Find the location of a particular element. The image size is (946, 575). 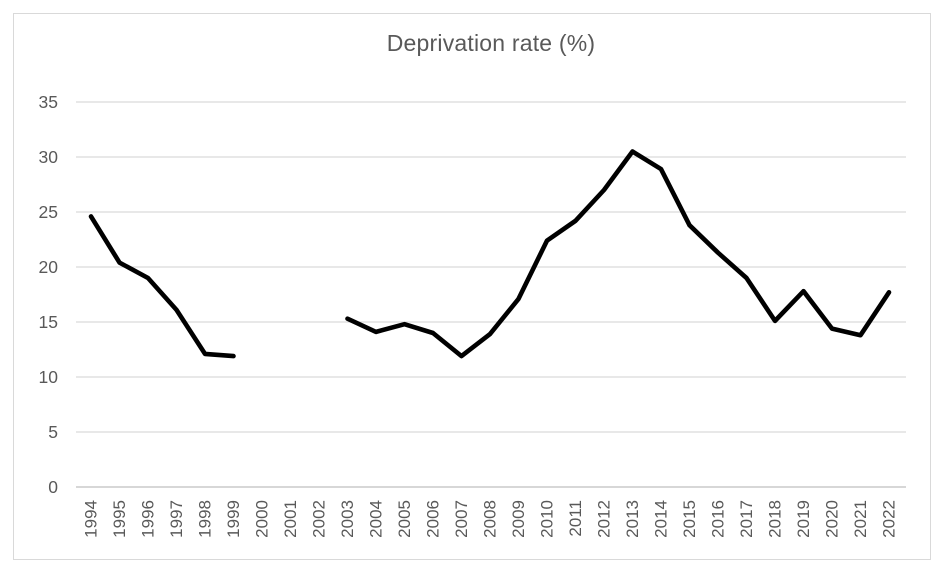

x-tick-label: 2015 is located at coordinates (689, 519).